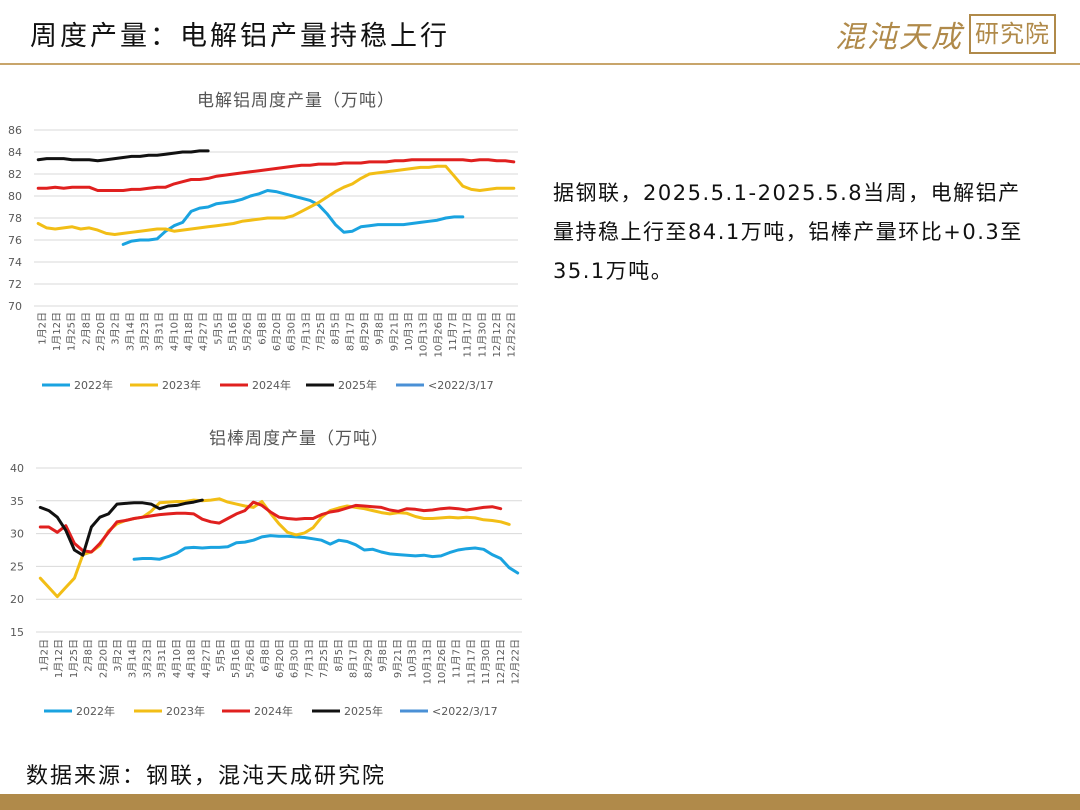  I want to click on y-tick-label: 74, so click(15, 262).